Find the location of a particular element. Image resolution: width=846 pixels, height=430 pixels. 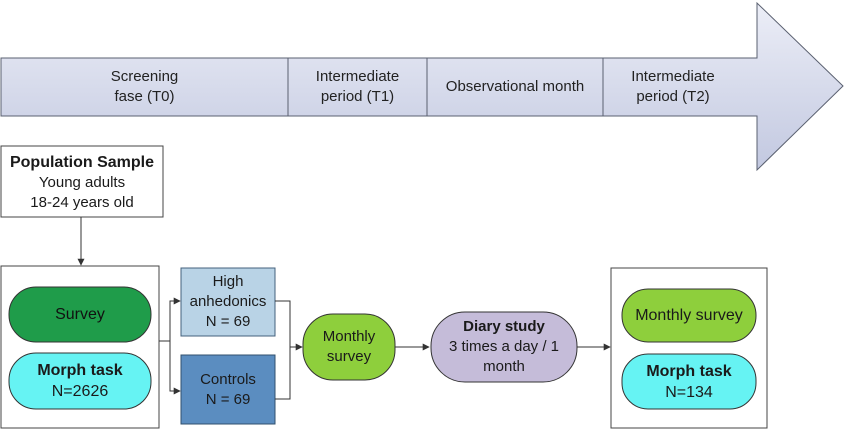

controls-line1: Controls is located at coordinates (228, 379).